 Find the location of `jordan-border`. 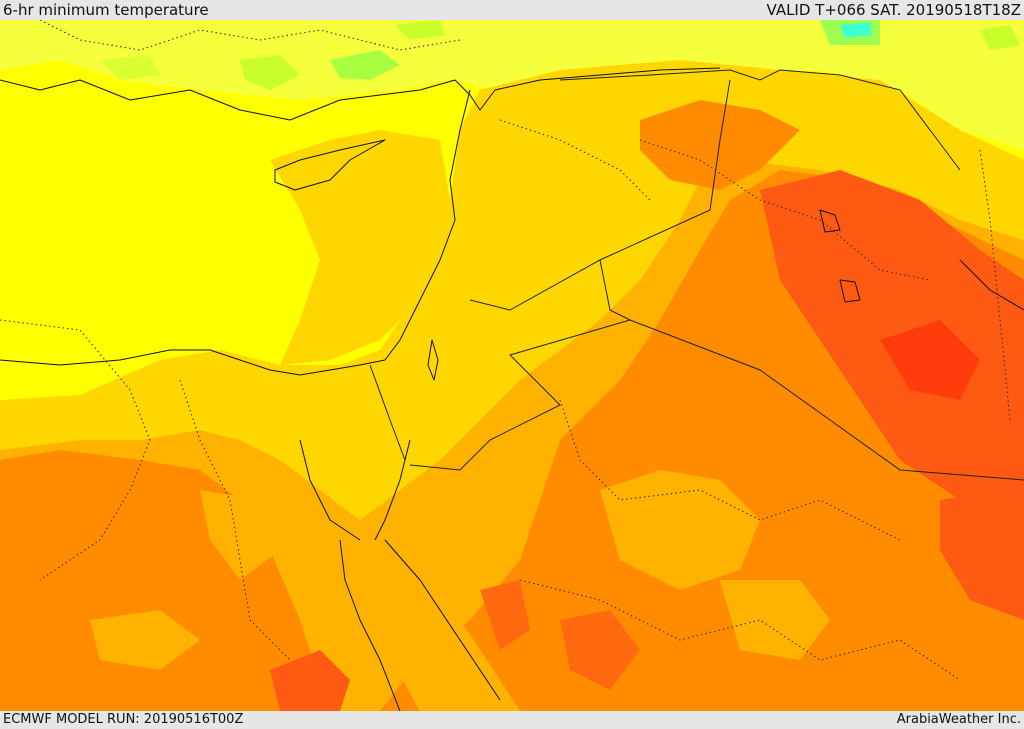

jordan-border is located at coordinates (520, 365).